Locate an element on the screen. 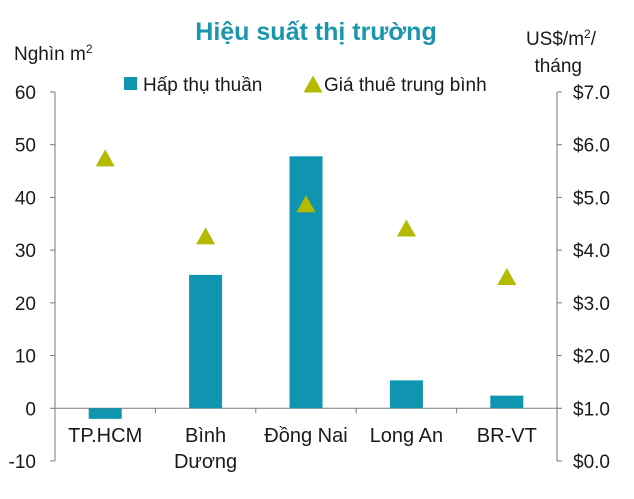  legend: Hấp thụ thuần Giá thuê trung bình is located at coordinates (305, 85).